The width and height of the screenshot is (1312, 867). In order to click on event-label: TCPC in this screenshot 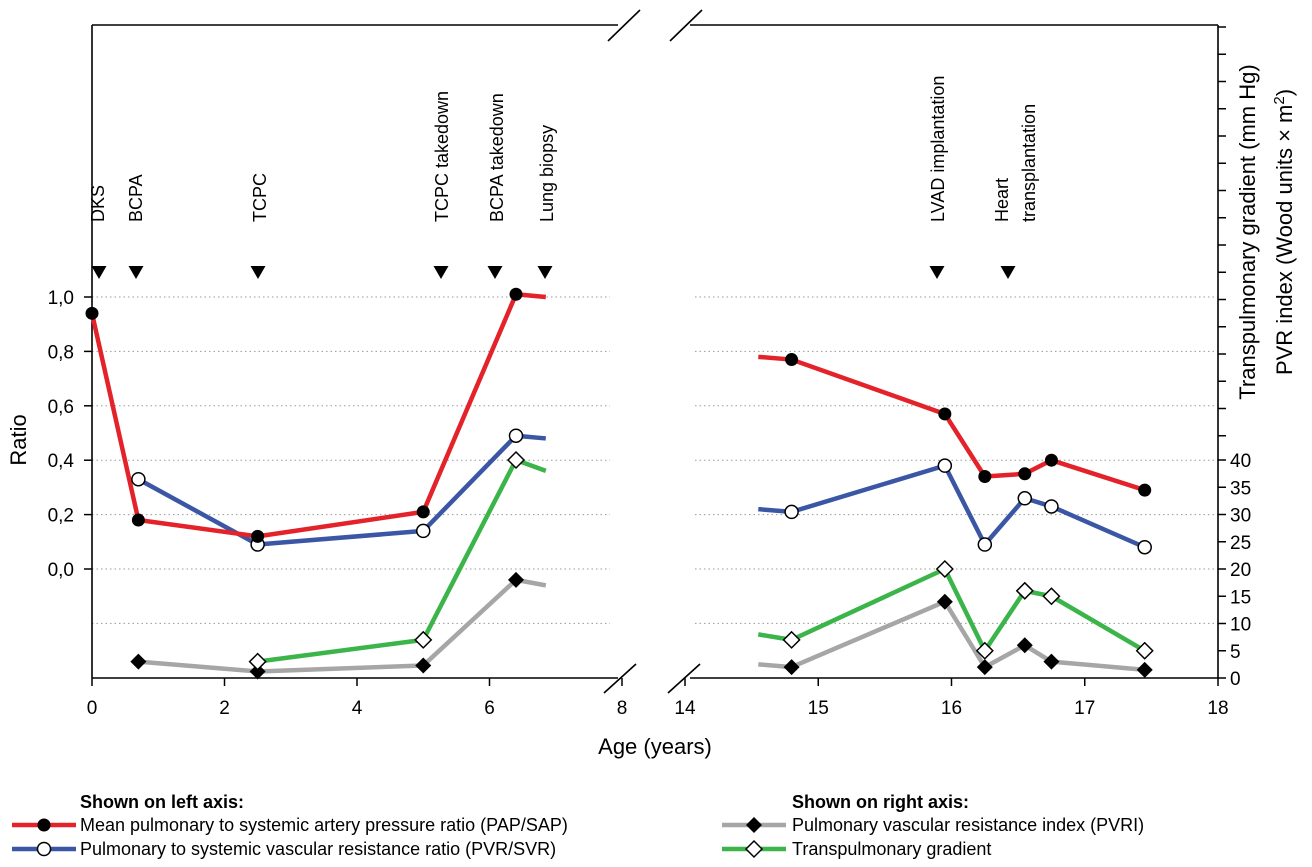, I will do `click(260, 197)`.